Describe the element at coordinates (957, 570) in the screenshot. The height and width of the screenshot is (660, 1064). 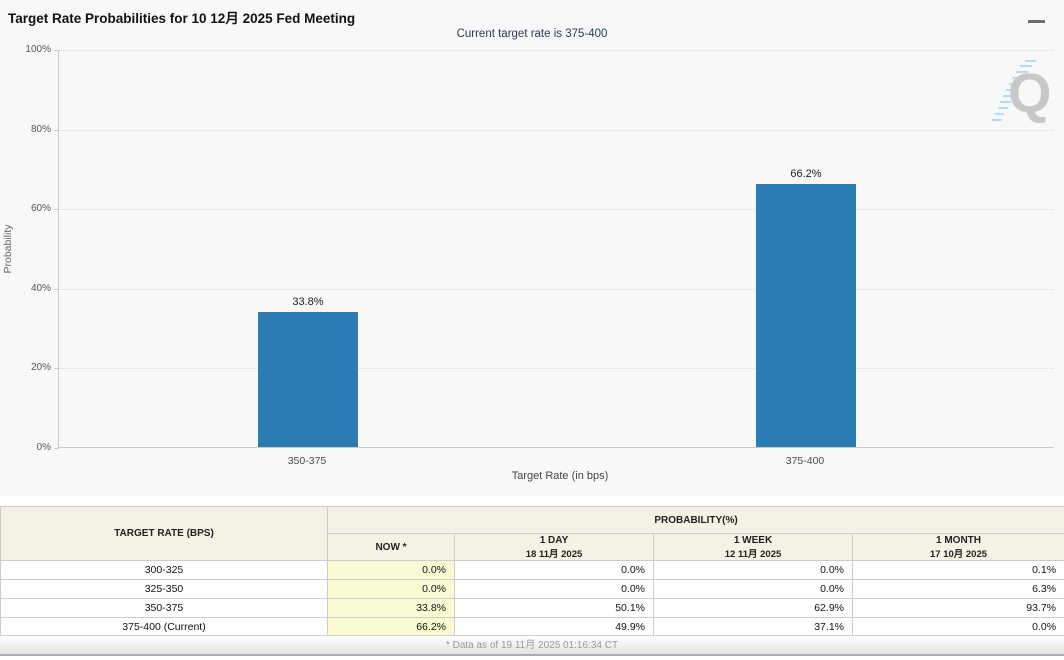
I see `month-probability-cell: 0.1%` at that location.